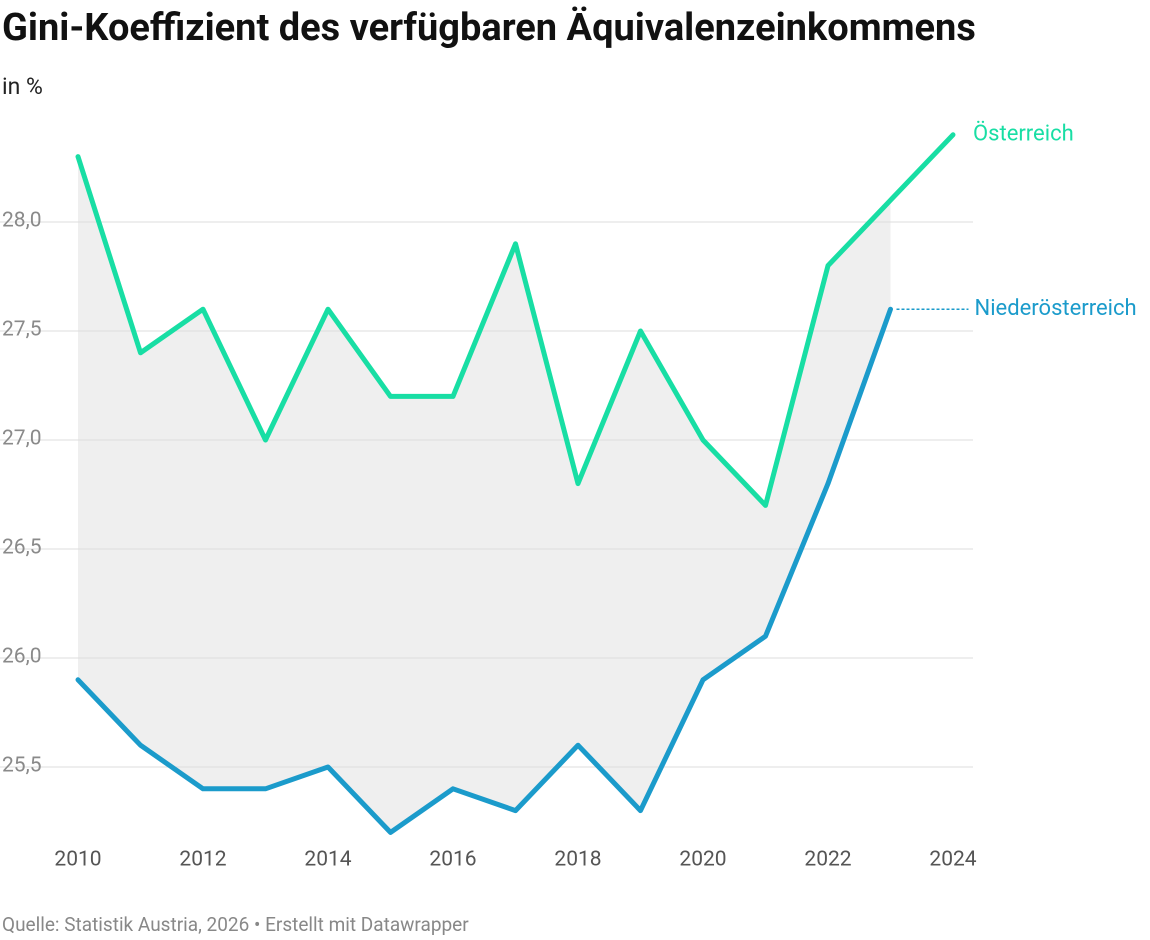  I want to click on y-tick-label: 27,0, so click(22, 439).